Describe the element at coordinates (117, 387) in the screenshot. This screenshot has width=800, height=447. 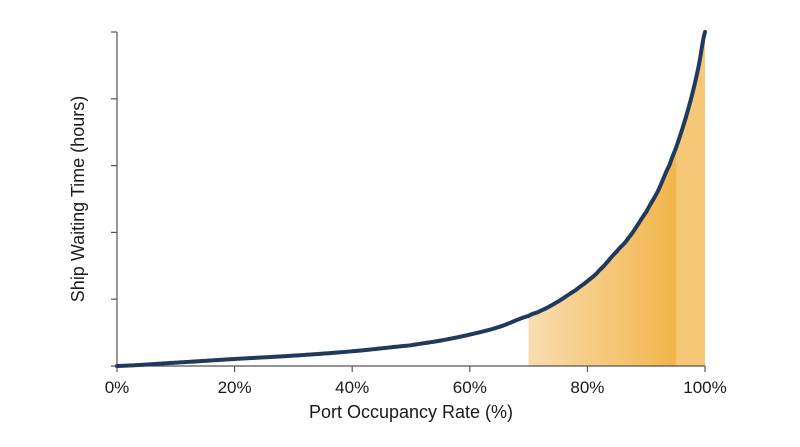
I see `x-tick-label: 0%` at that location.